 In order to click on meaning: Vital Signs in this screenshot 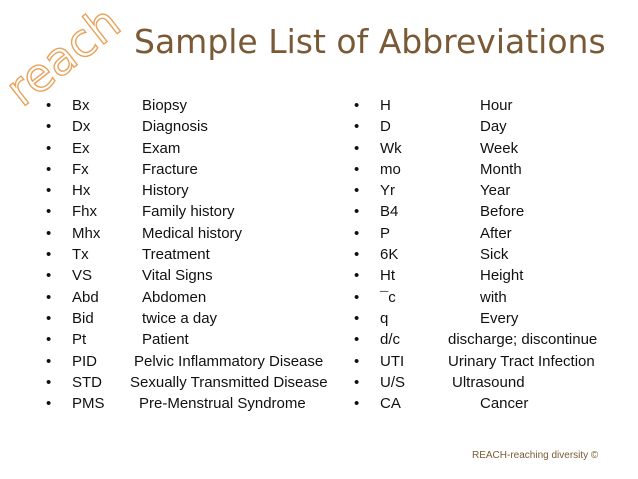, I will do `click(177, 276)`.